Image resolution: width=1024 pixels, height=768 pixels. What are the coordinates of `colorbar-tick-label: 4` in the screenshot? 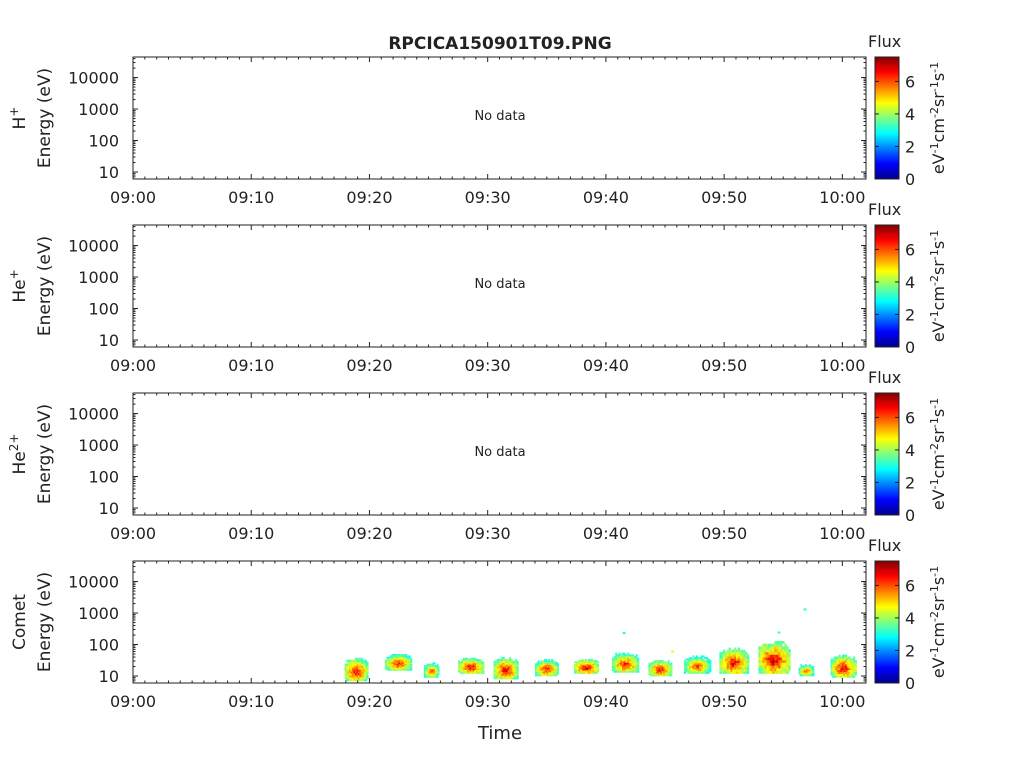 It's located at (910, 618).